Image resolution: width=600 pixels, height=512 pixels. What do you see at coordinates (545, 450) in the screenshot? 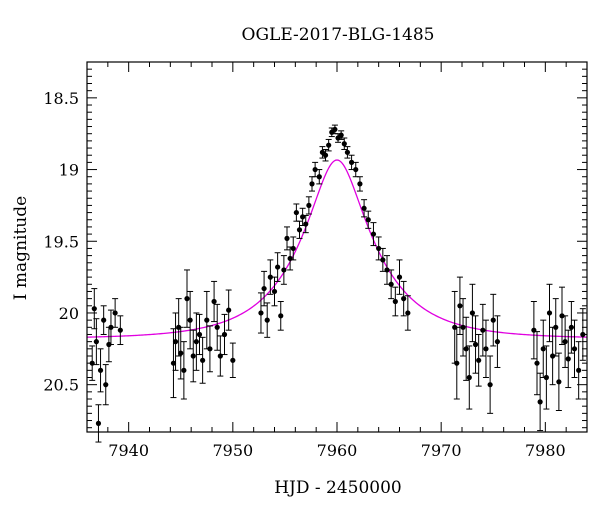
I see `x-tick-label: 7980` at bounding box center [545, 450].